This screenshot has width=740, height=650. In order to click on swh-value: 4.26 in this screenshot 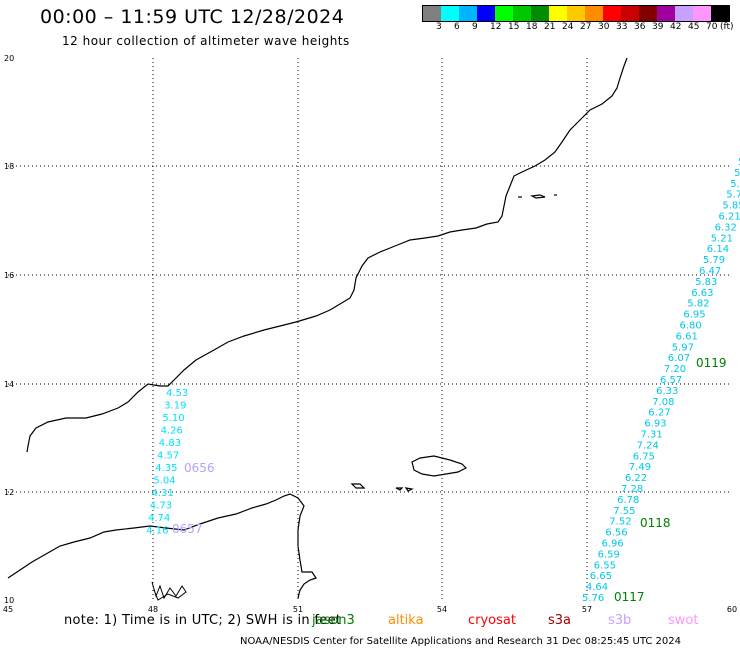, I will do `click(172, 431)`.